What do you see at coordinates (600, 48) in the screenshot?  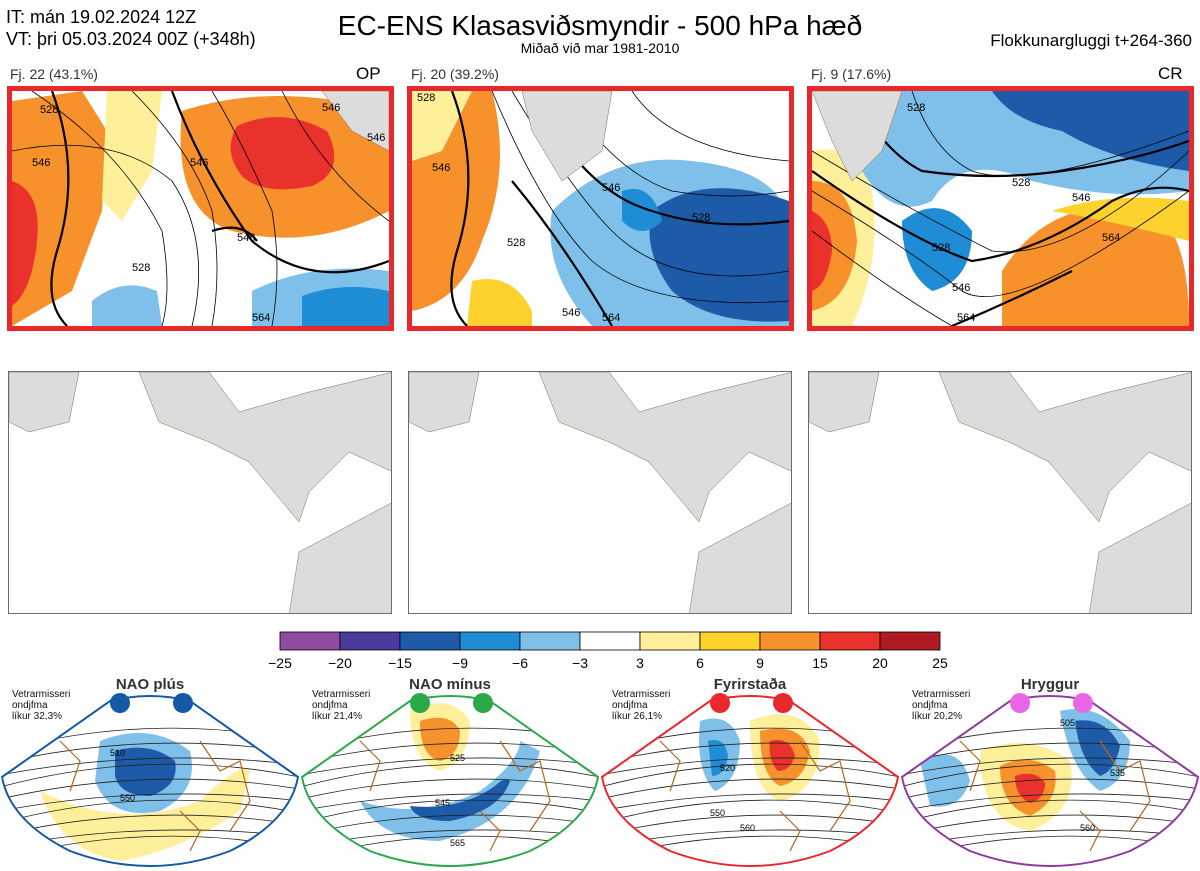 I see `chart-subtitle: Miðað við mar 1981-2010` at bounding box center [600, 48].